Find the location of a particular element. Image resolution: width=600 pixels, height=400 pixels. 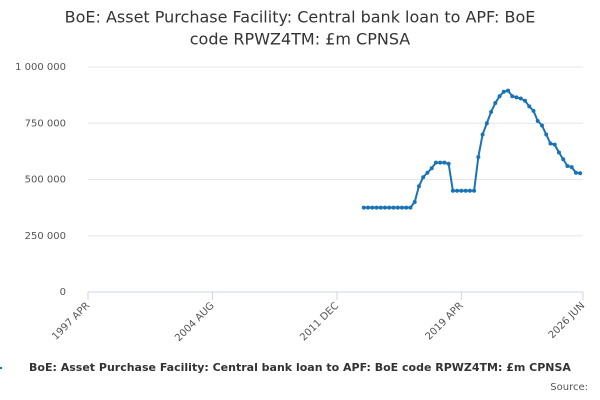

x-tick-label: 2011 DEC is located at coordinates (319, 321).